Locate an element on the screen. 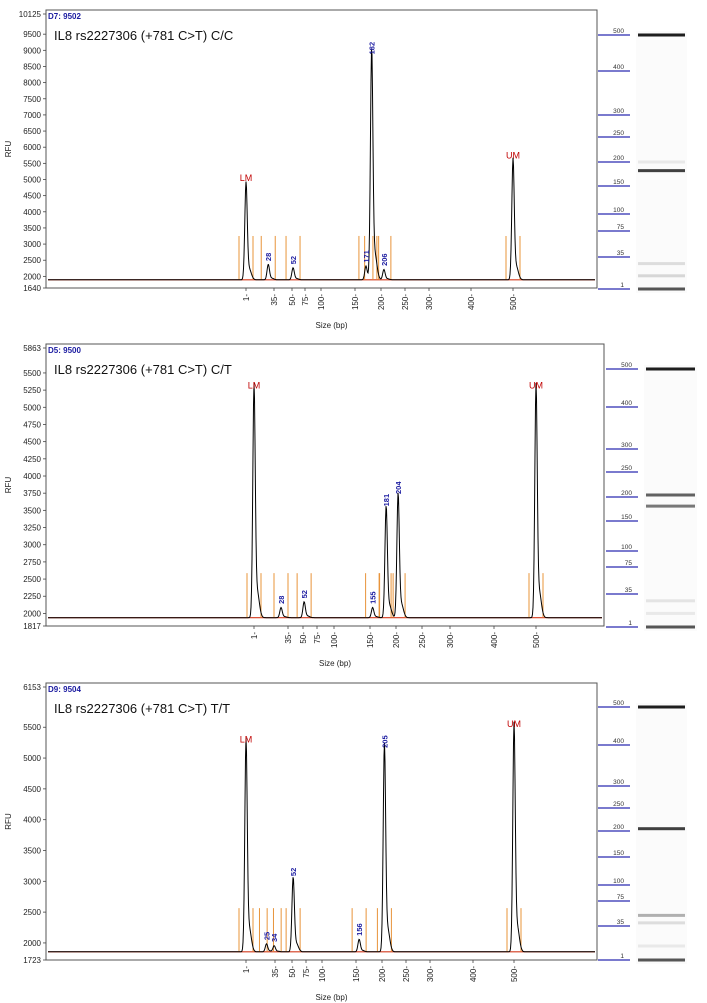 The width and height of the screenshot is (707, 1003). y-tick-label: 10125 is located at coordinates (30, 14).